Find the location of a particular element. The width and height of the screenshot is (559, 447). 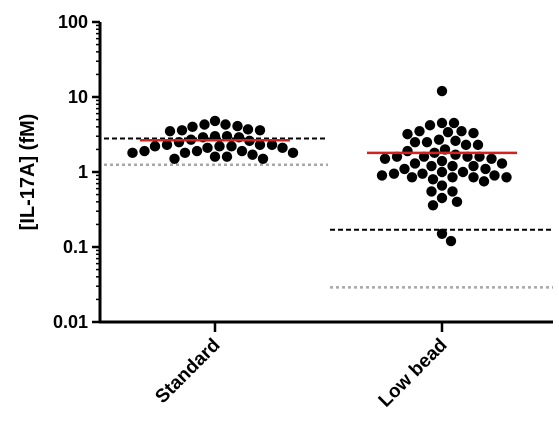

median-lines is located at coordinates (328, 147).